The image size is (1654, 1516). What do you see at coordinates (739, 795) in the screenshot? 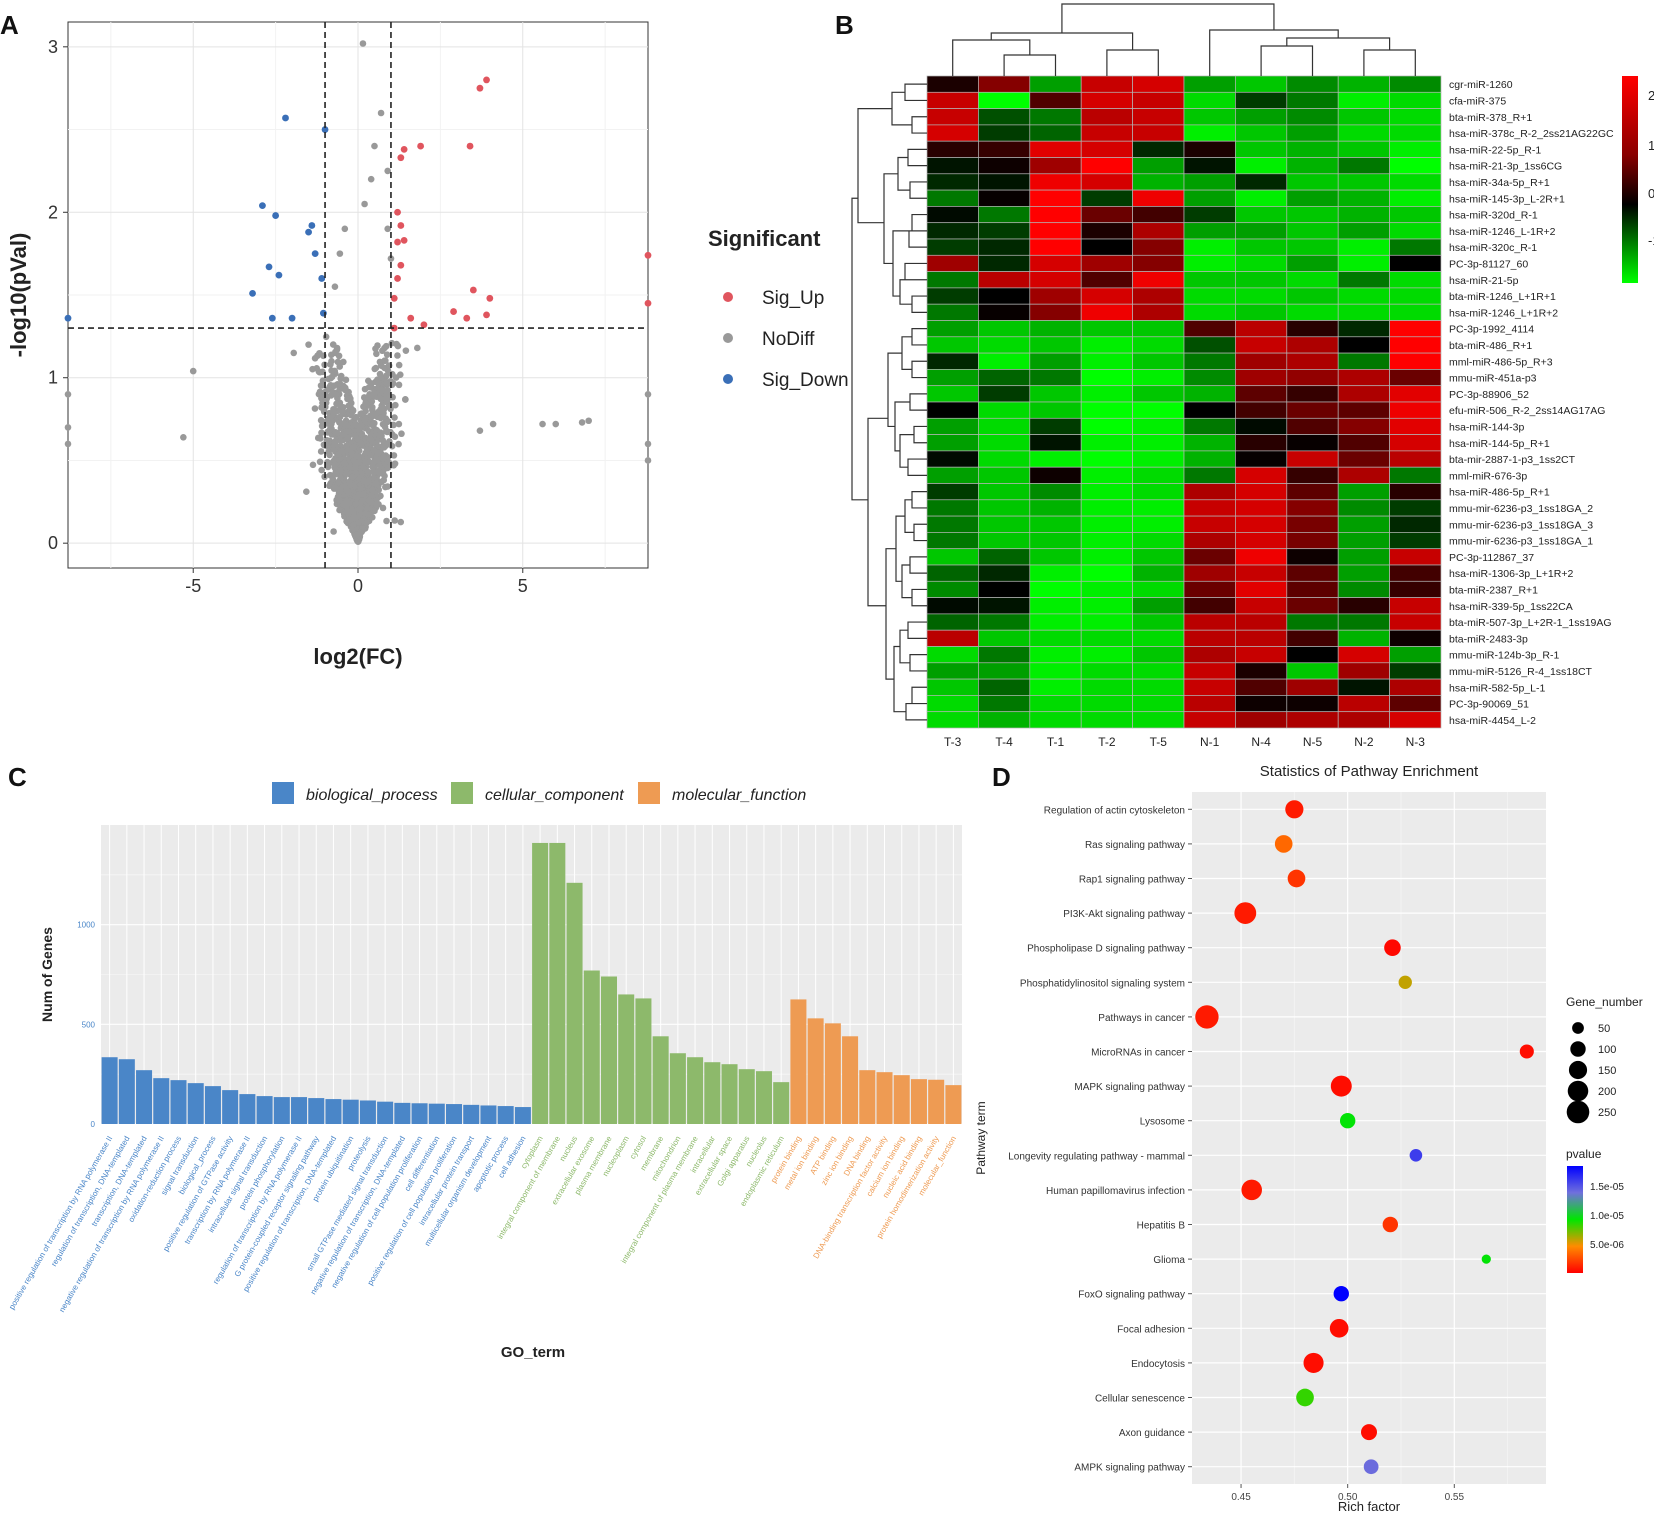
I see `legend-label: molecular_function` at bounding box center [739, 795].